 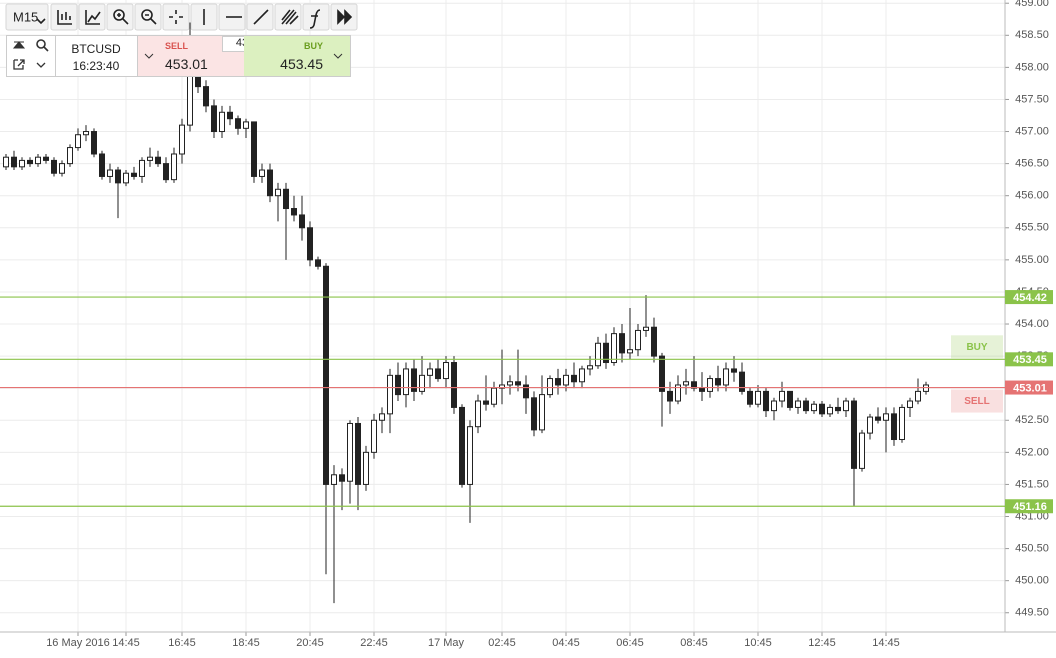 I want to click on y-tick-label: 451.50, so click(x=1032, y=484).